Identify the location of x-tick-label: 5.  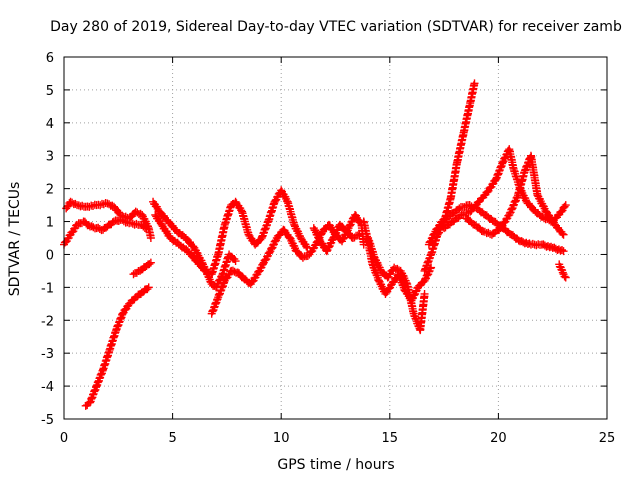
(172, 438).